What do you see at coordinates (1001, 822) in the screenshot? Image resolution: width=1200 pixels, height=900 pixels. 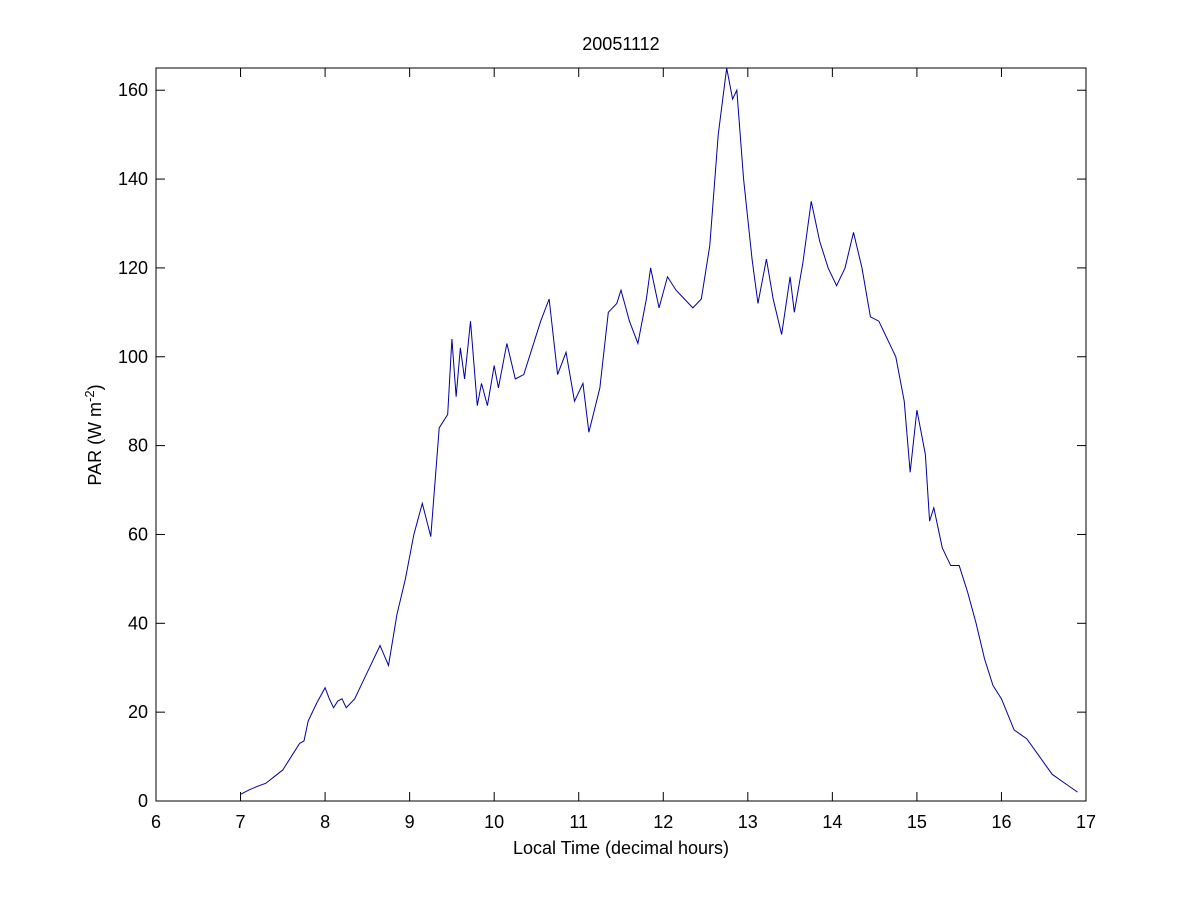 I see `x-tick-label: 16` at bounding box center [1001, 822].